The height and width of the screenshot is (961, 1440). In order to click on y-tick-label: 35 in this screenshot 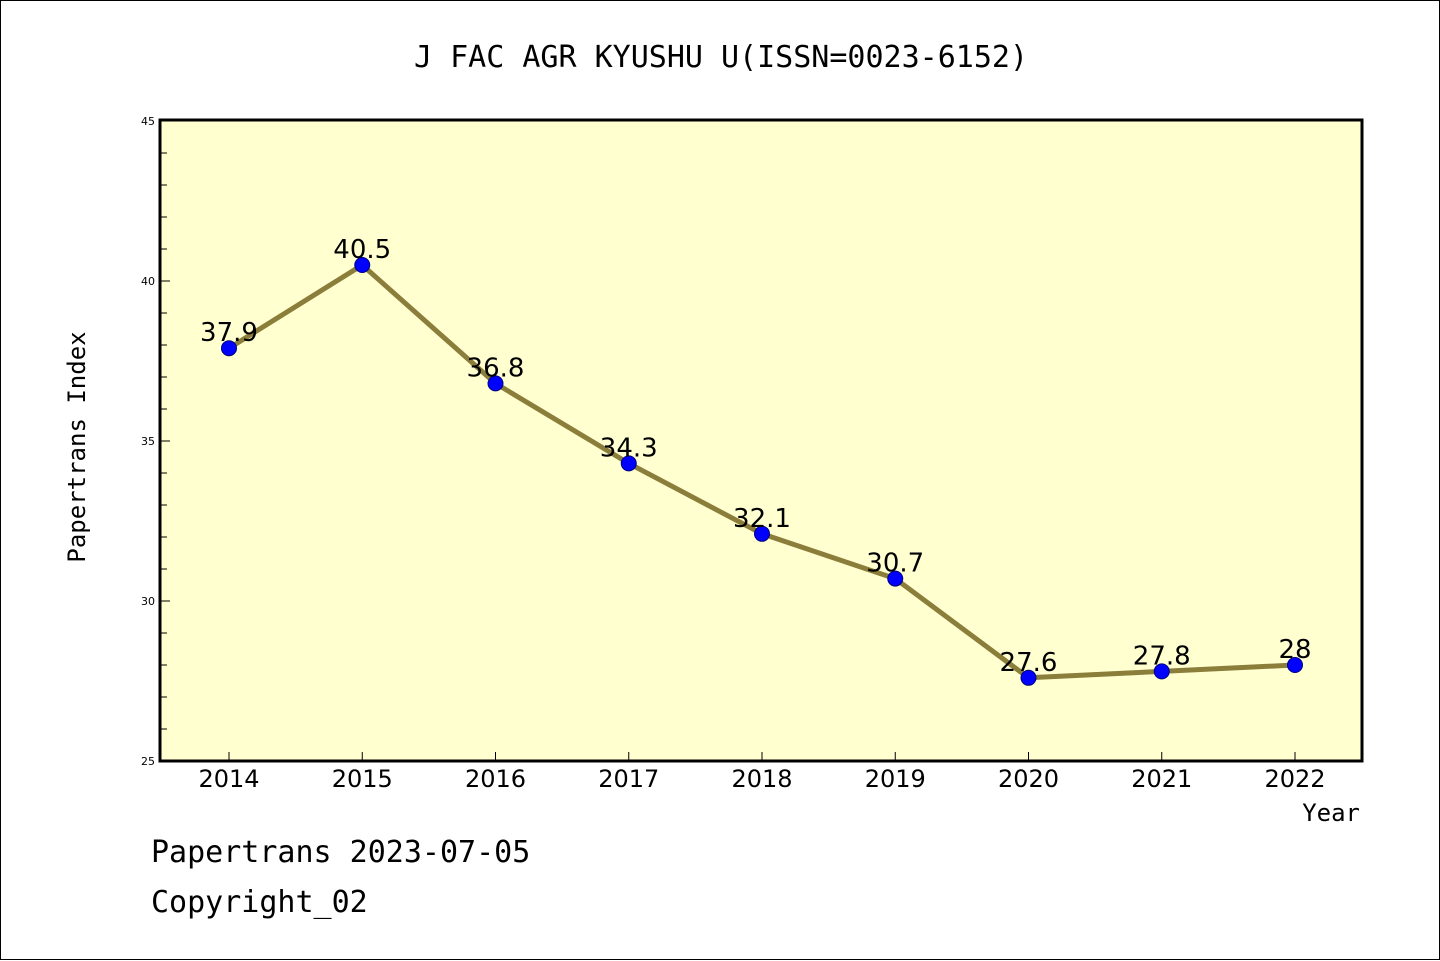, I will do `click(148, 441)`.